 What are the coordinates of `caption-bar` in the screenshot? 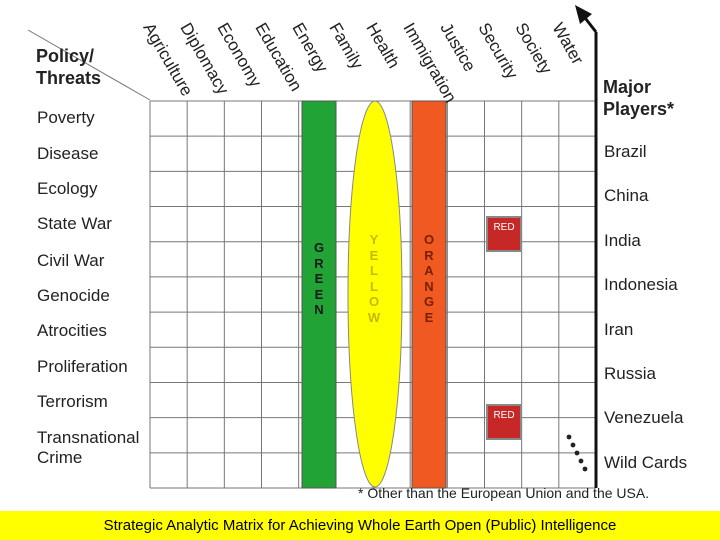 It's located at (360, 525).